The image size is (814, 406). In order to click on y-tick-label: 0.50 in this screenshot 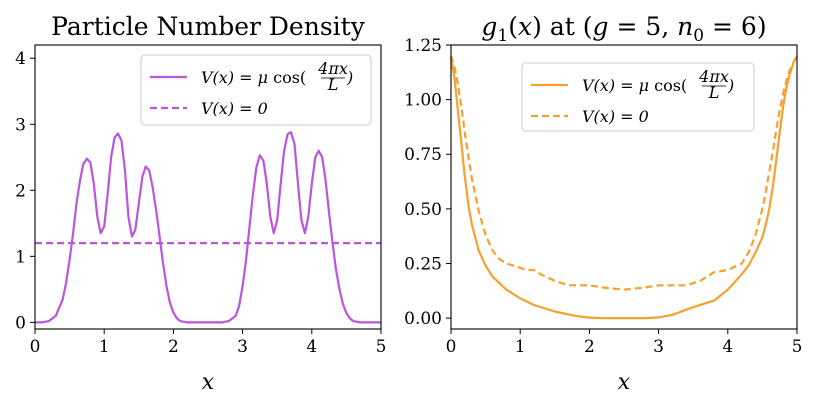, I will do `click(423, 210)`.